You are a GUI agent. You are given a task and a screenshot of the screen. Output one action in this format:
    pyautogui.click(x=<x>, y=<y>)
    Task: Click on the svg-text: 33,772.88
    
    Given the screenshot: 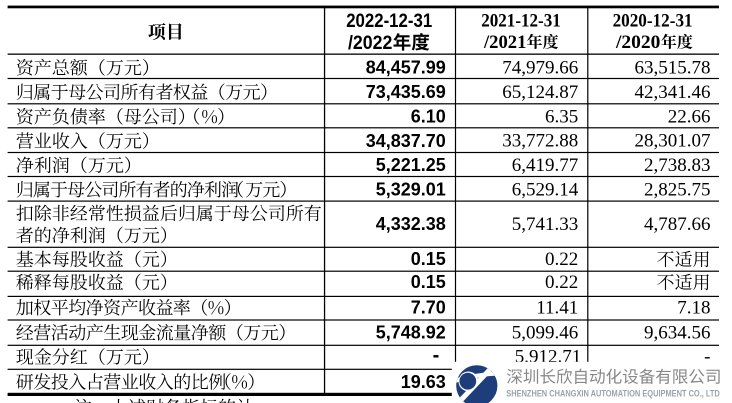 What is the action you would take?
    pyautogui.click(x=540, y=141)
    